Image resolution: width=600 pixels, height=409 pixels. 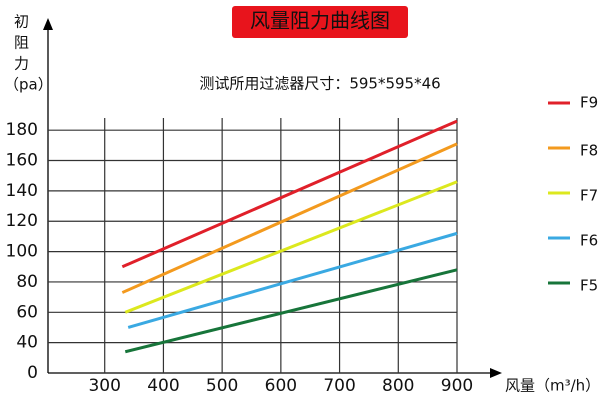 What do you see at coordinates (589, 103) in the screenshot?
I see `legend-label: F9` at bounding box center [589, 103].